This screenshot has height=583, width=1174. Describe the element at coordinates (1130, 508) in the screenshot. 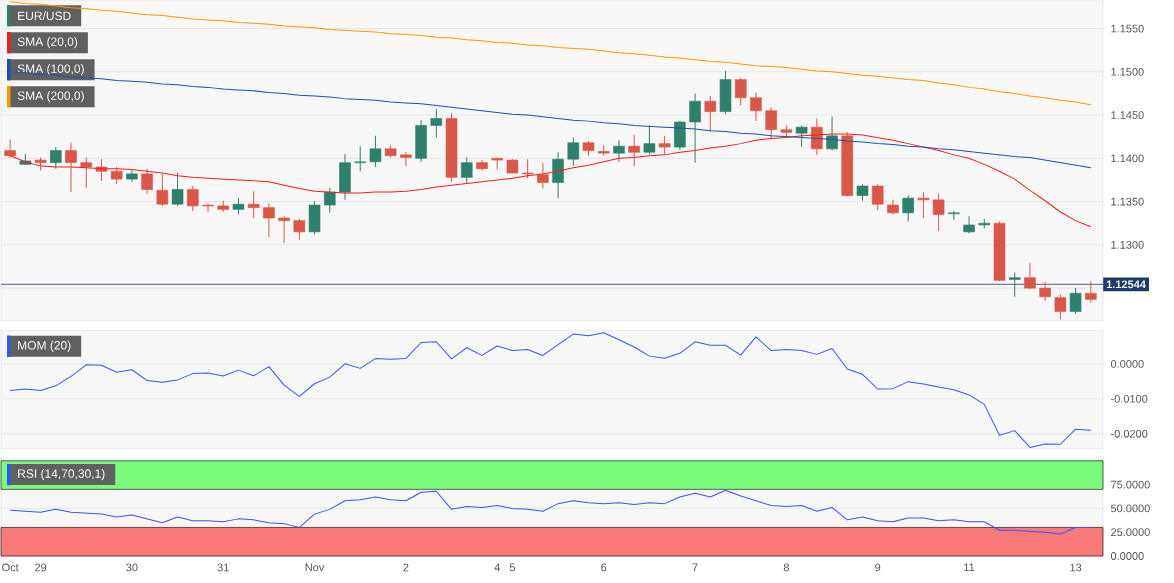

I see `y-tick-label: 50.0000` at that location.